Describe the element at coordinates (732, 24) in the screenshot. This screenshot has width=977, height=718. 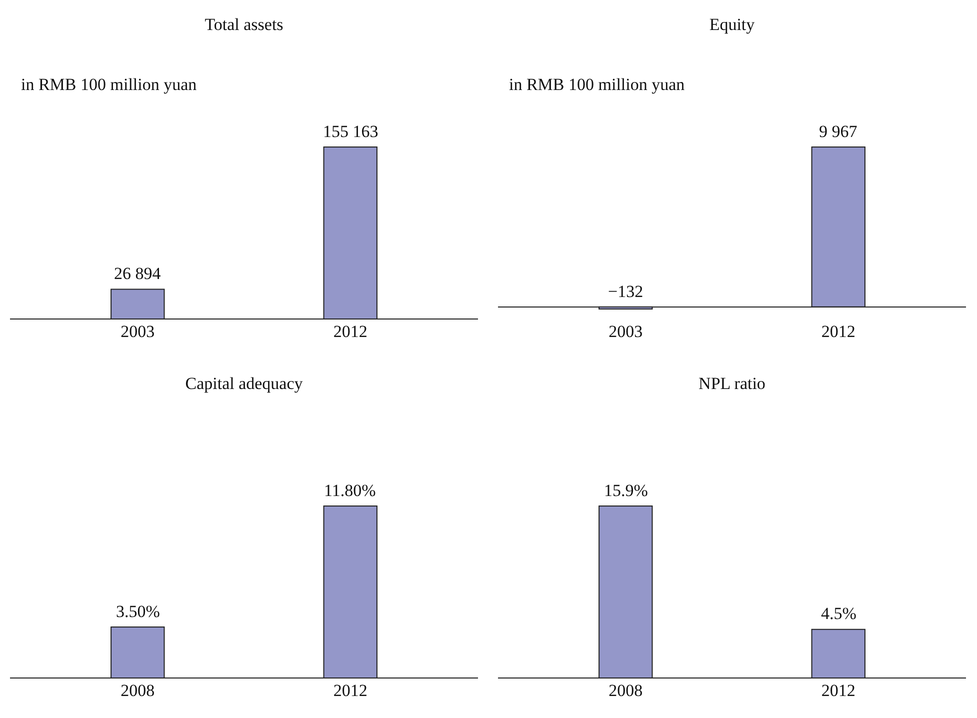
I see `chart-title: Equity` at that location.